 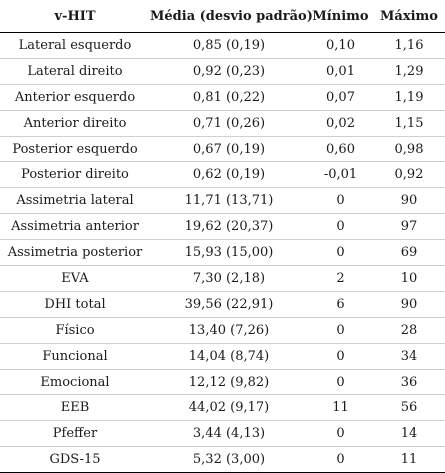 I want to click on mean-sd-cell: 0,62 (0,19), so click(x=229, y=174).